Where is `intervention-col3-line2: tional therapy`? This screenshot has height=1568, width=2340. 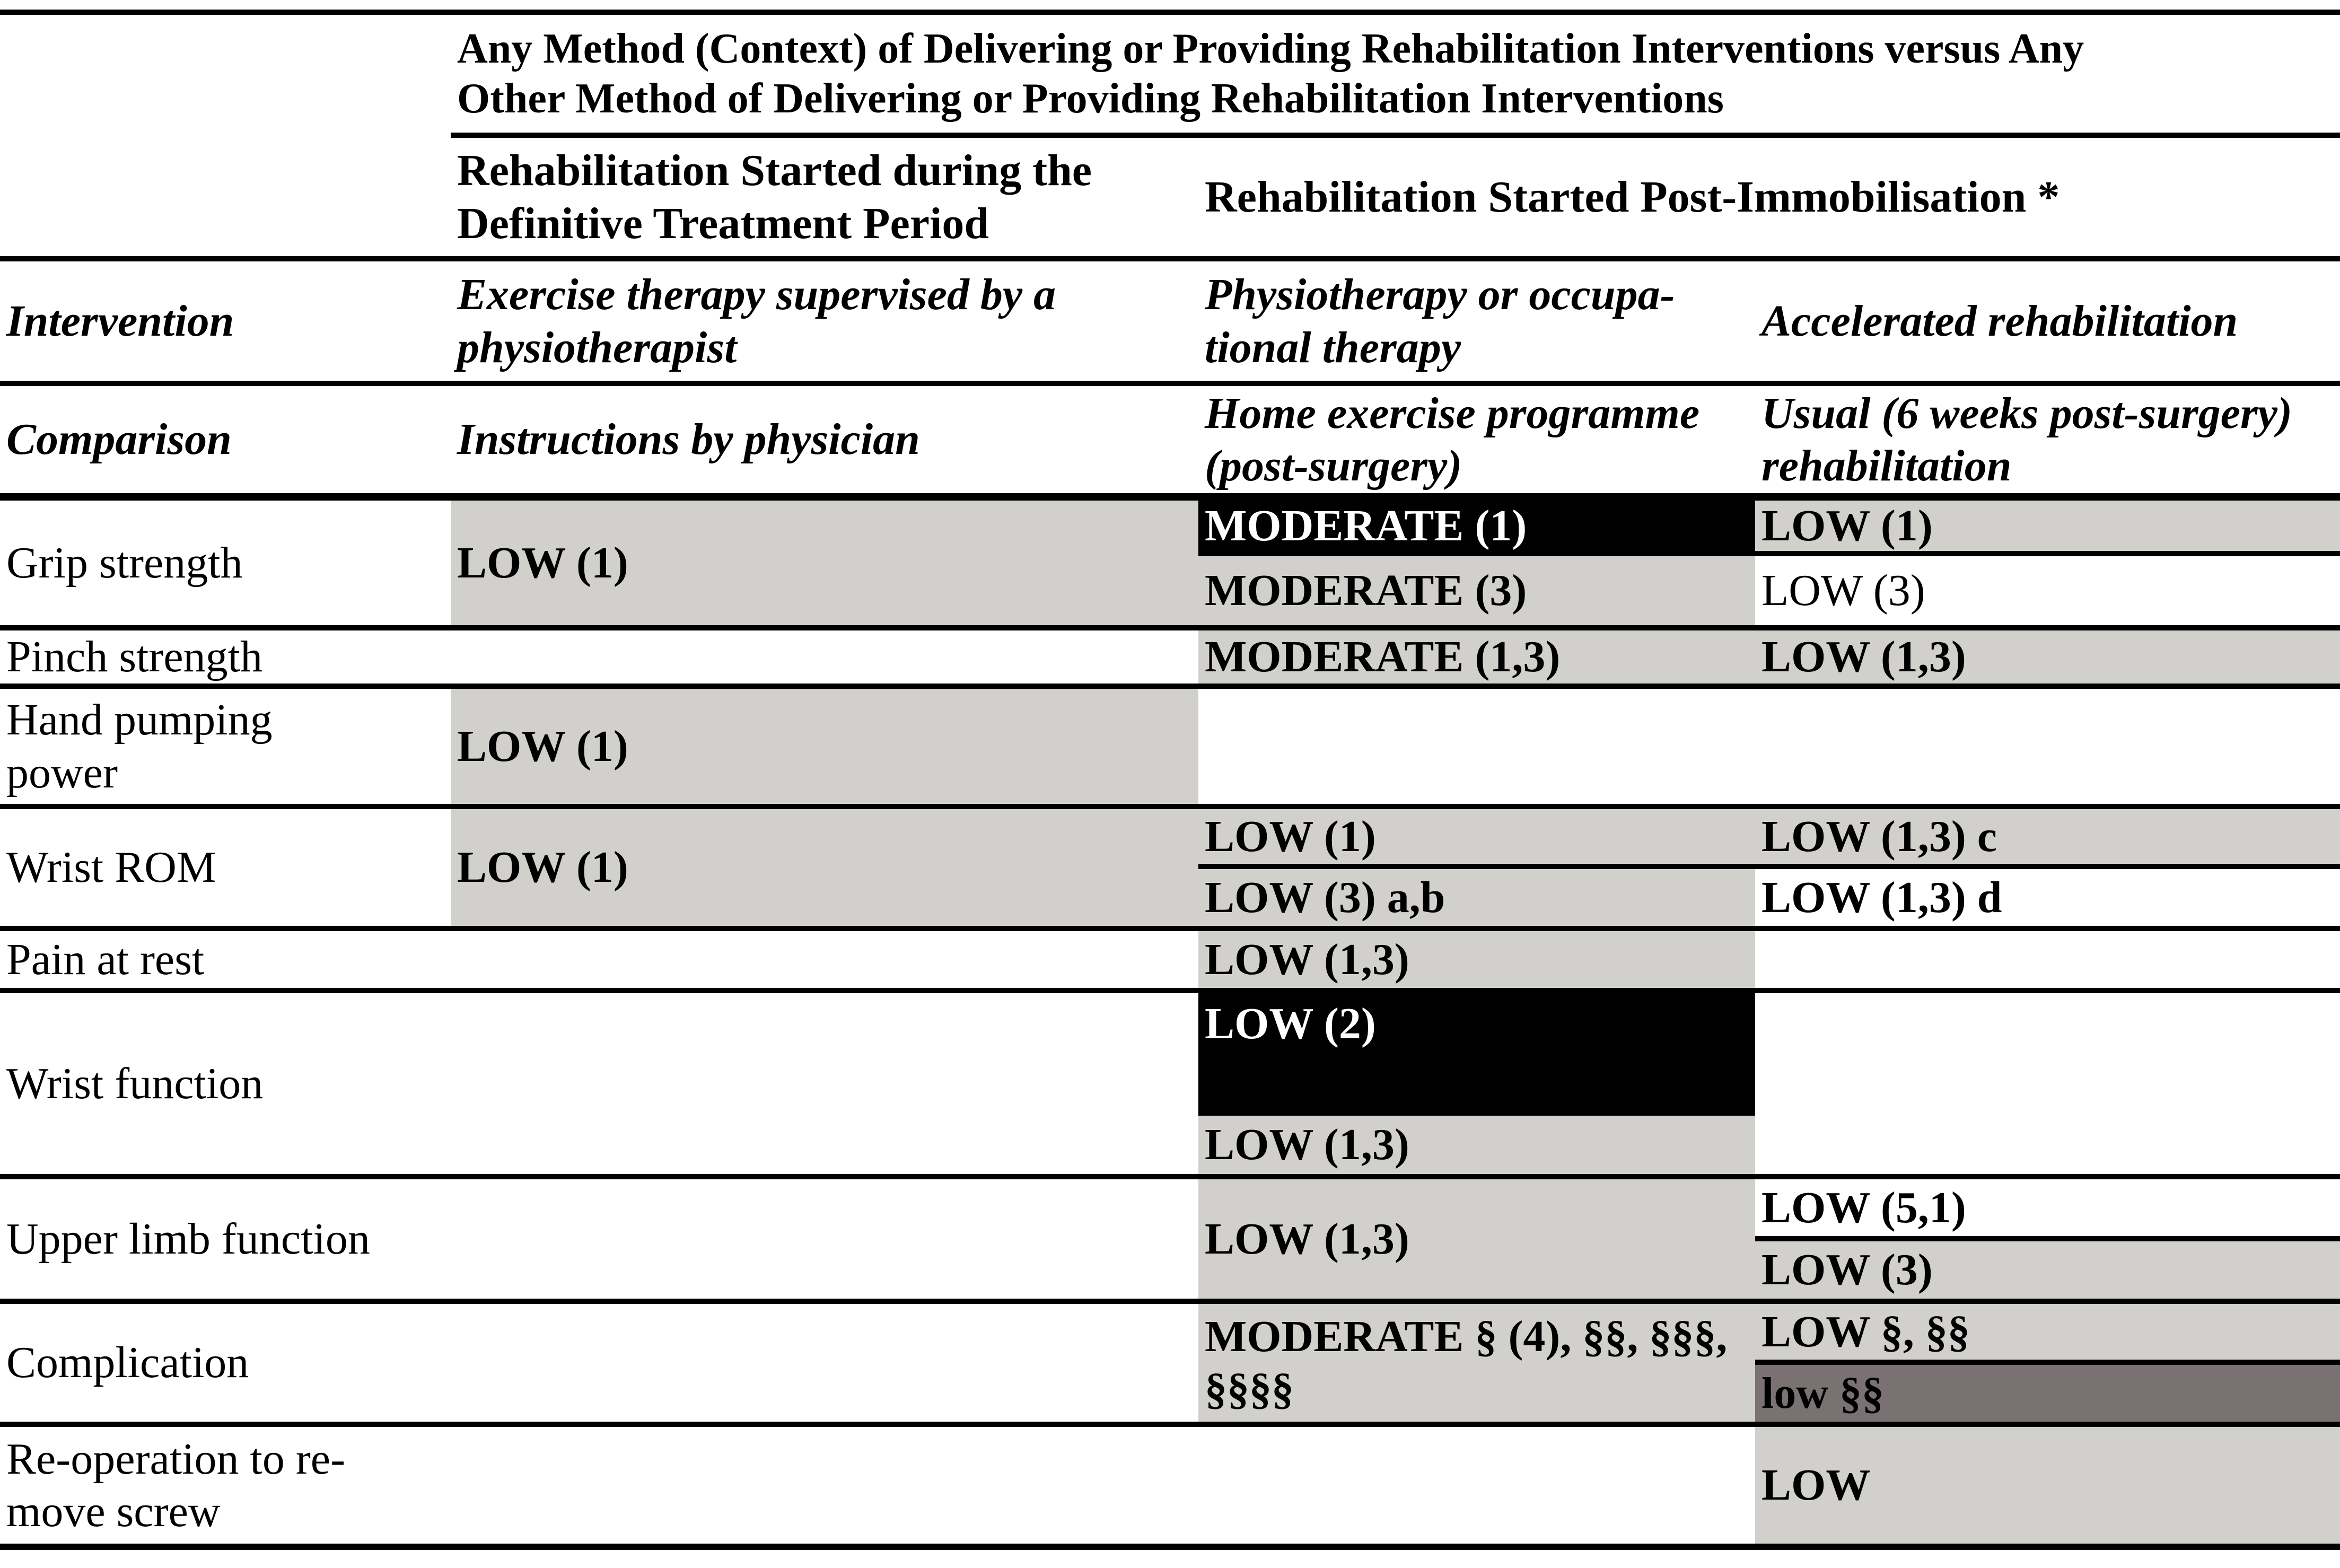 intervention-col3-line2: tional therapy is located at coordinates (1333, 347).